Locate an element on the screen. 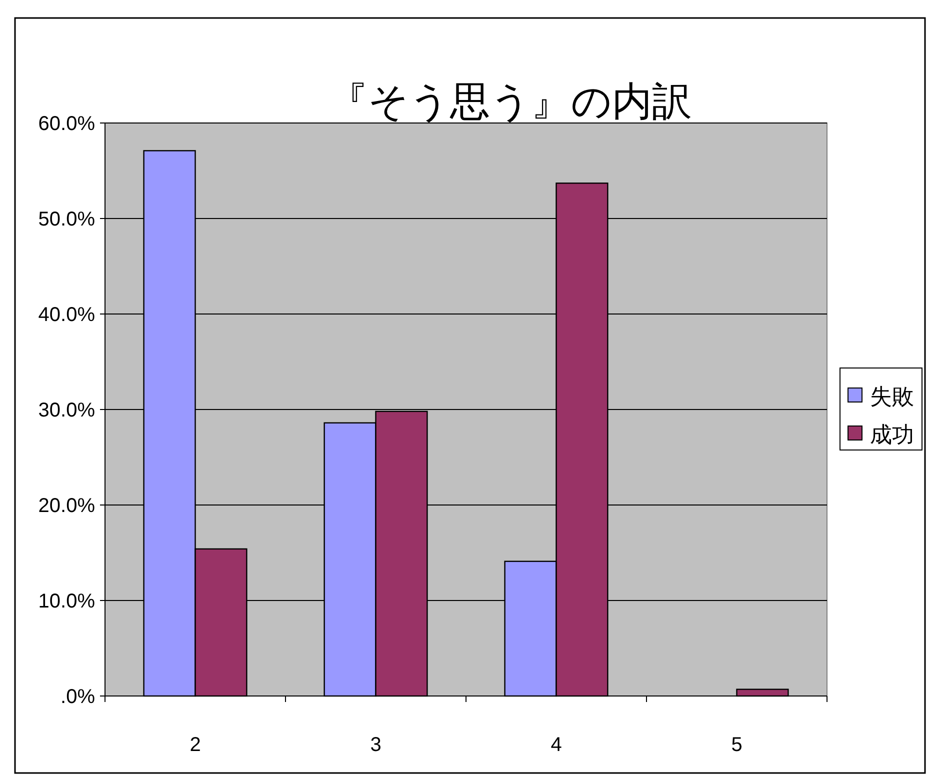 This screenshot has width=930, height=777. bar is located at coordinates (762, 692).